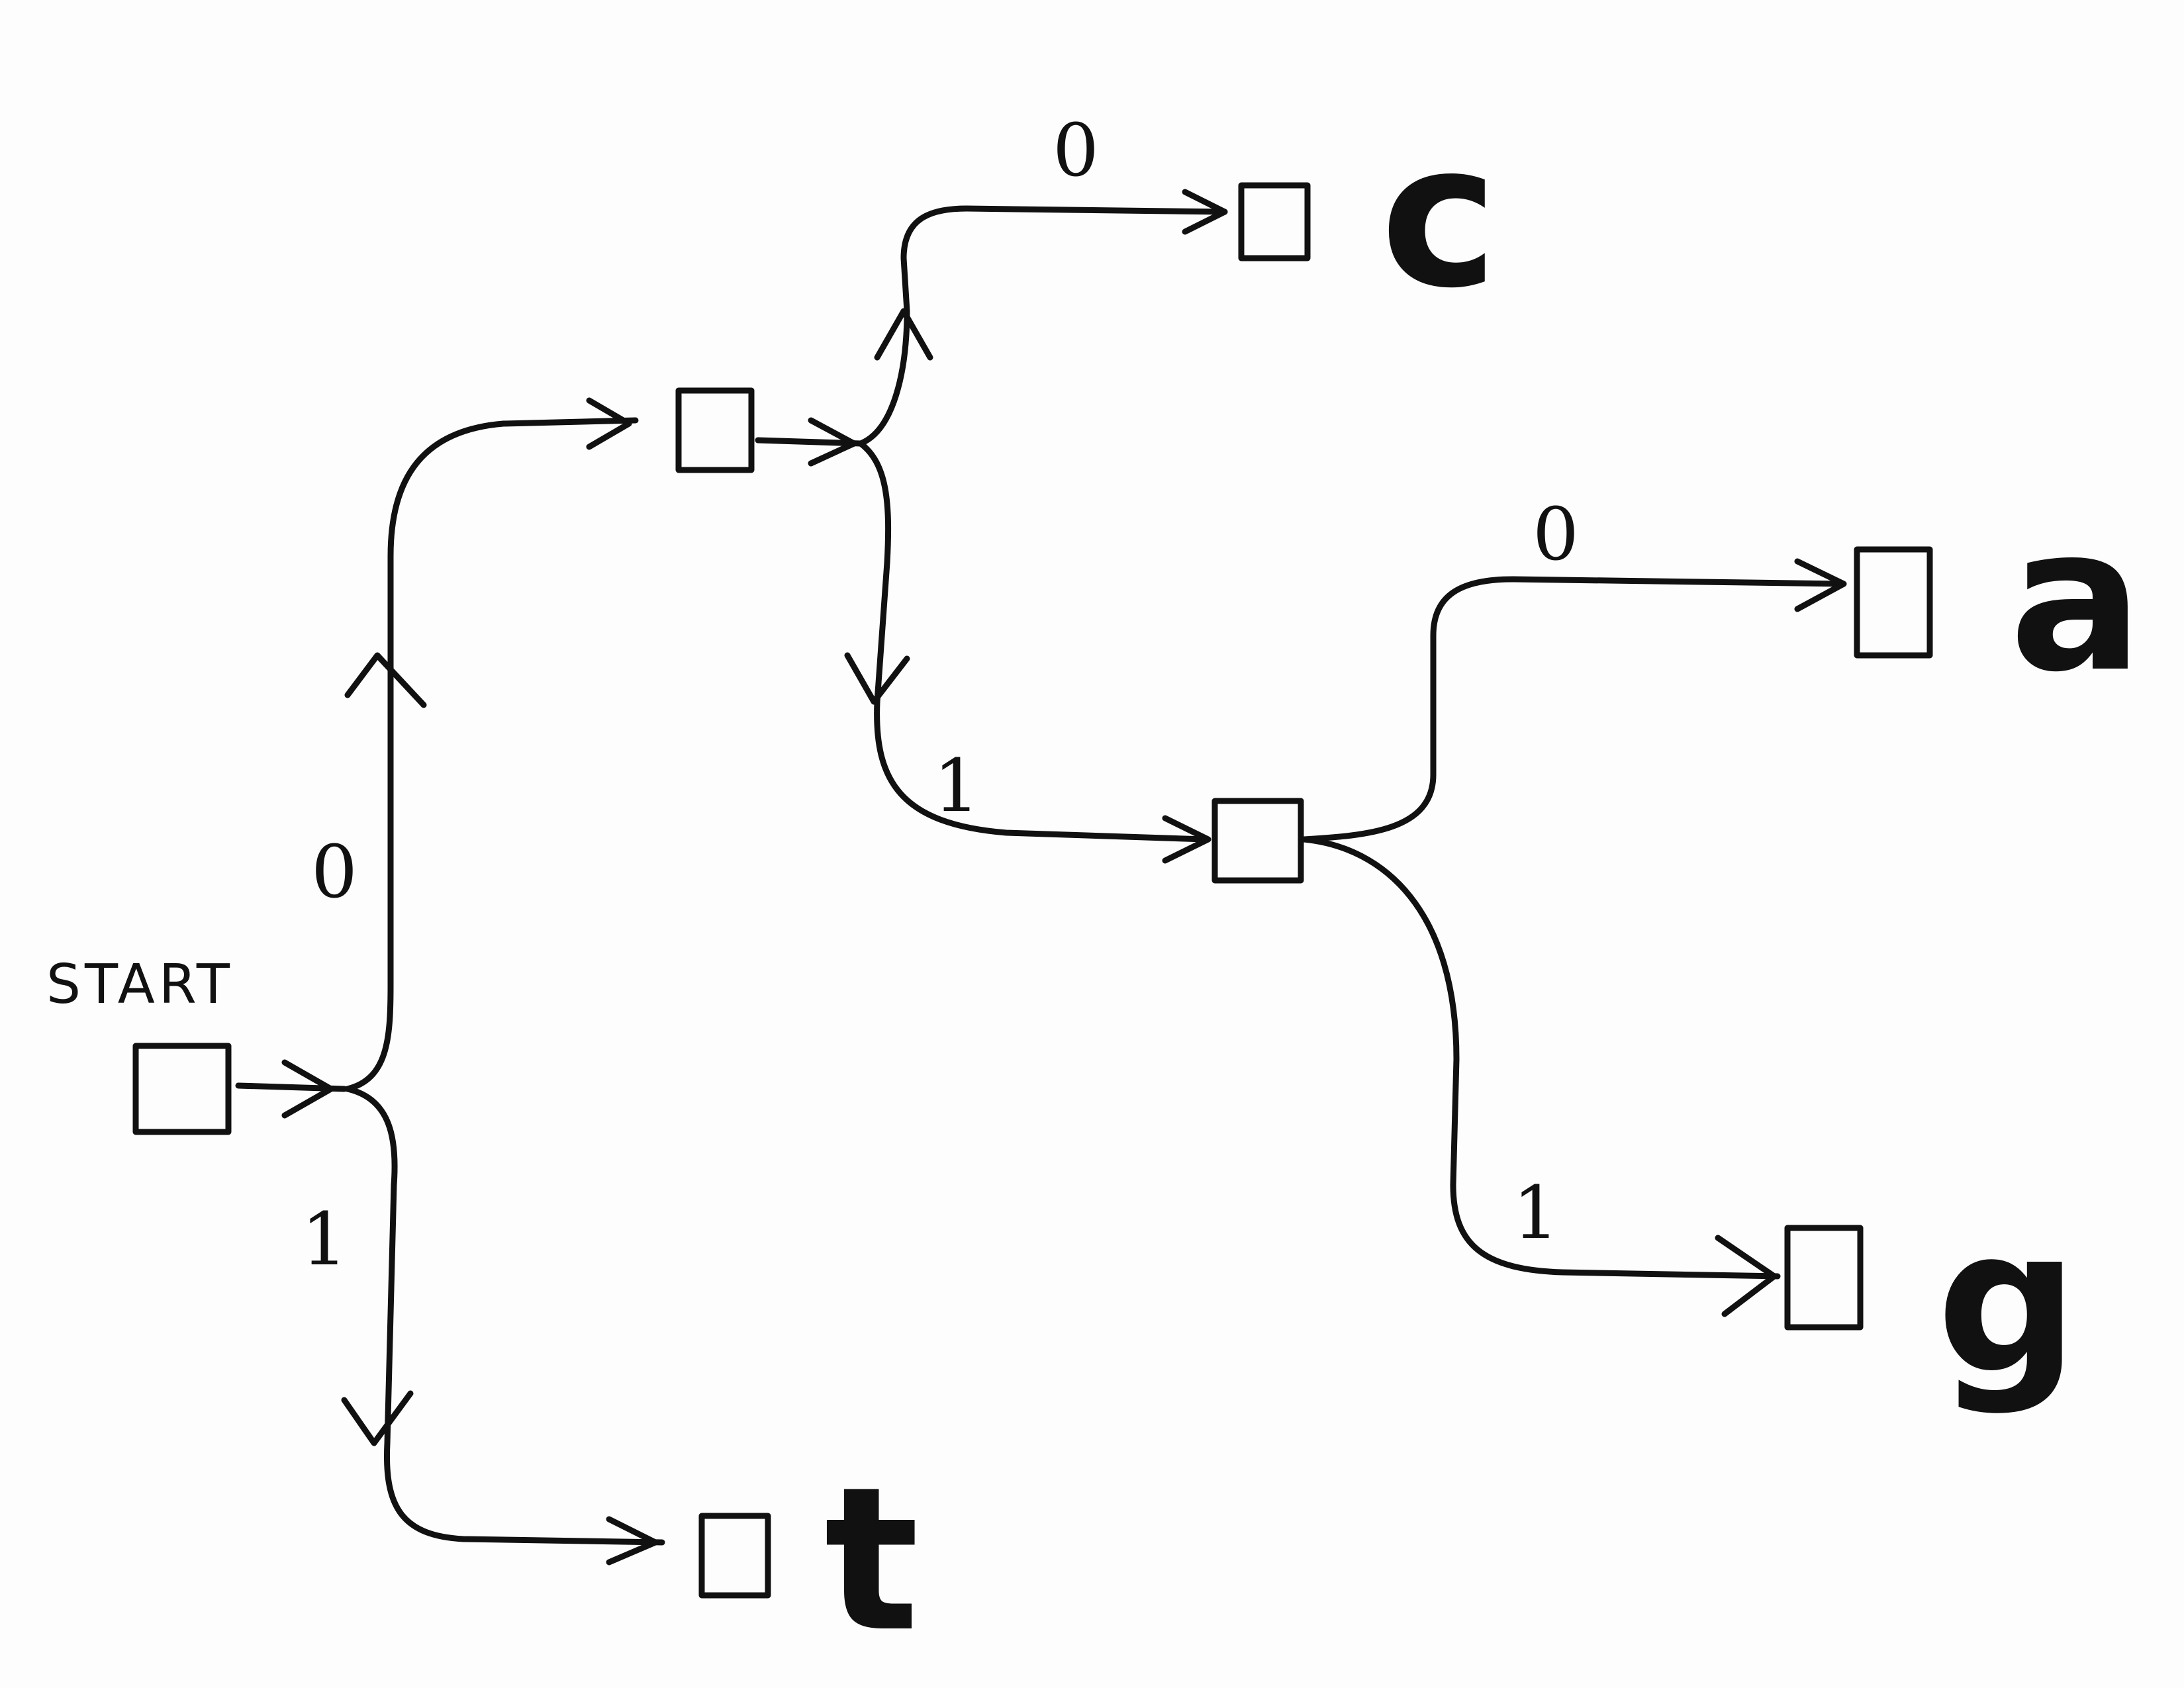 Image resolution: width=2184 pixels, height=1688 pixels. Describe the element at coordinates (140, 984) in the screenshot. I see `start-label: START` at that location.